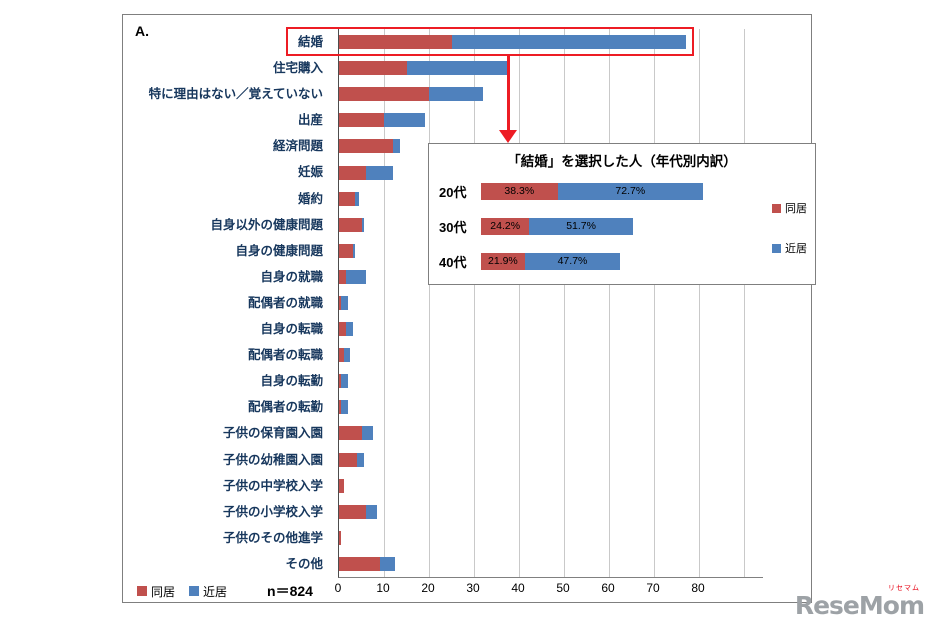 The height and width of the screenshot is (622, 934). Describe the element at coordinates (630, 191) in the screenshot. I see `inset-bar-segment-近居: 72.7%` at that location.